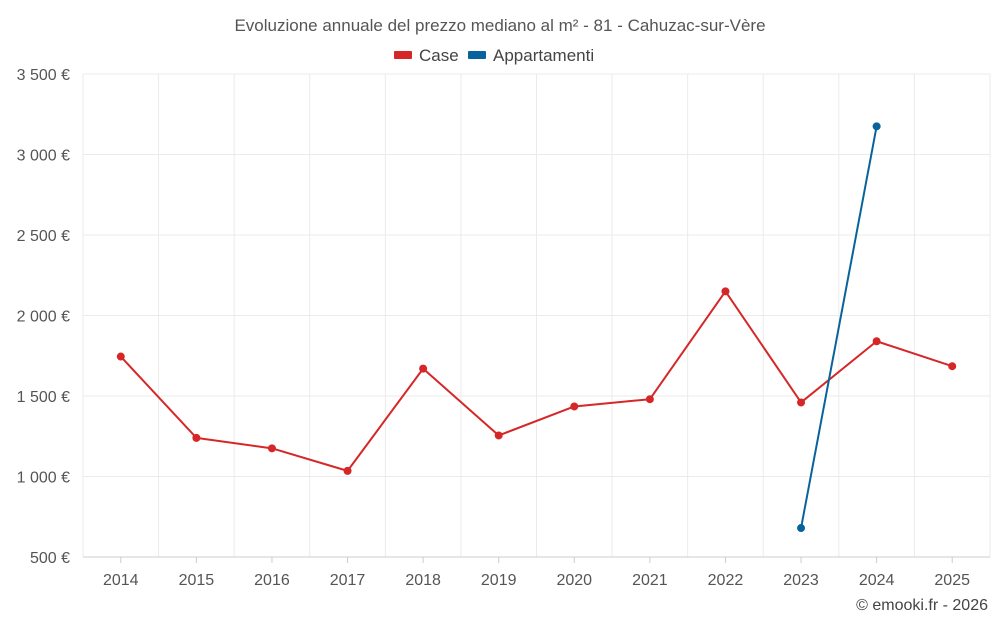  I want to click on legend: Case Appartamenti, so click(494, 55).